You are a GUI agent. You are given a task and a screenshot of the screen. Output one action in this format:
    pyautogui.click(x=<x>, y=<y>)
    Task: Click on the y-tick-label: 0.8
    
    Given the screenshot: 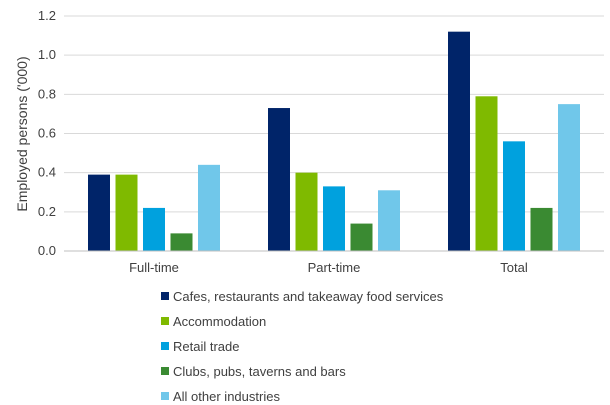 What is the action you would take?
    pyautogui.click(x=47, y=93)
    